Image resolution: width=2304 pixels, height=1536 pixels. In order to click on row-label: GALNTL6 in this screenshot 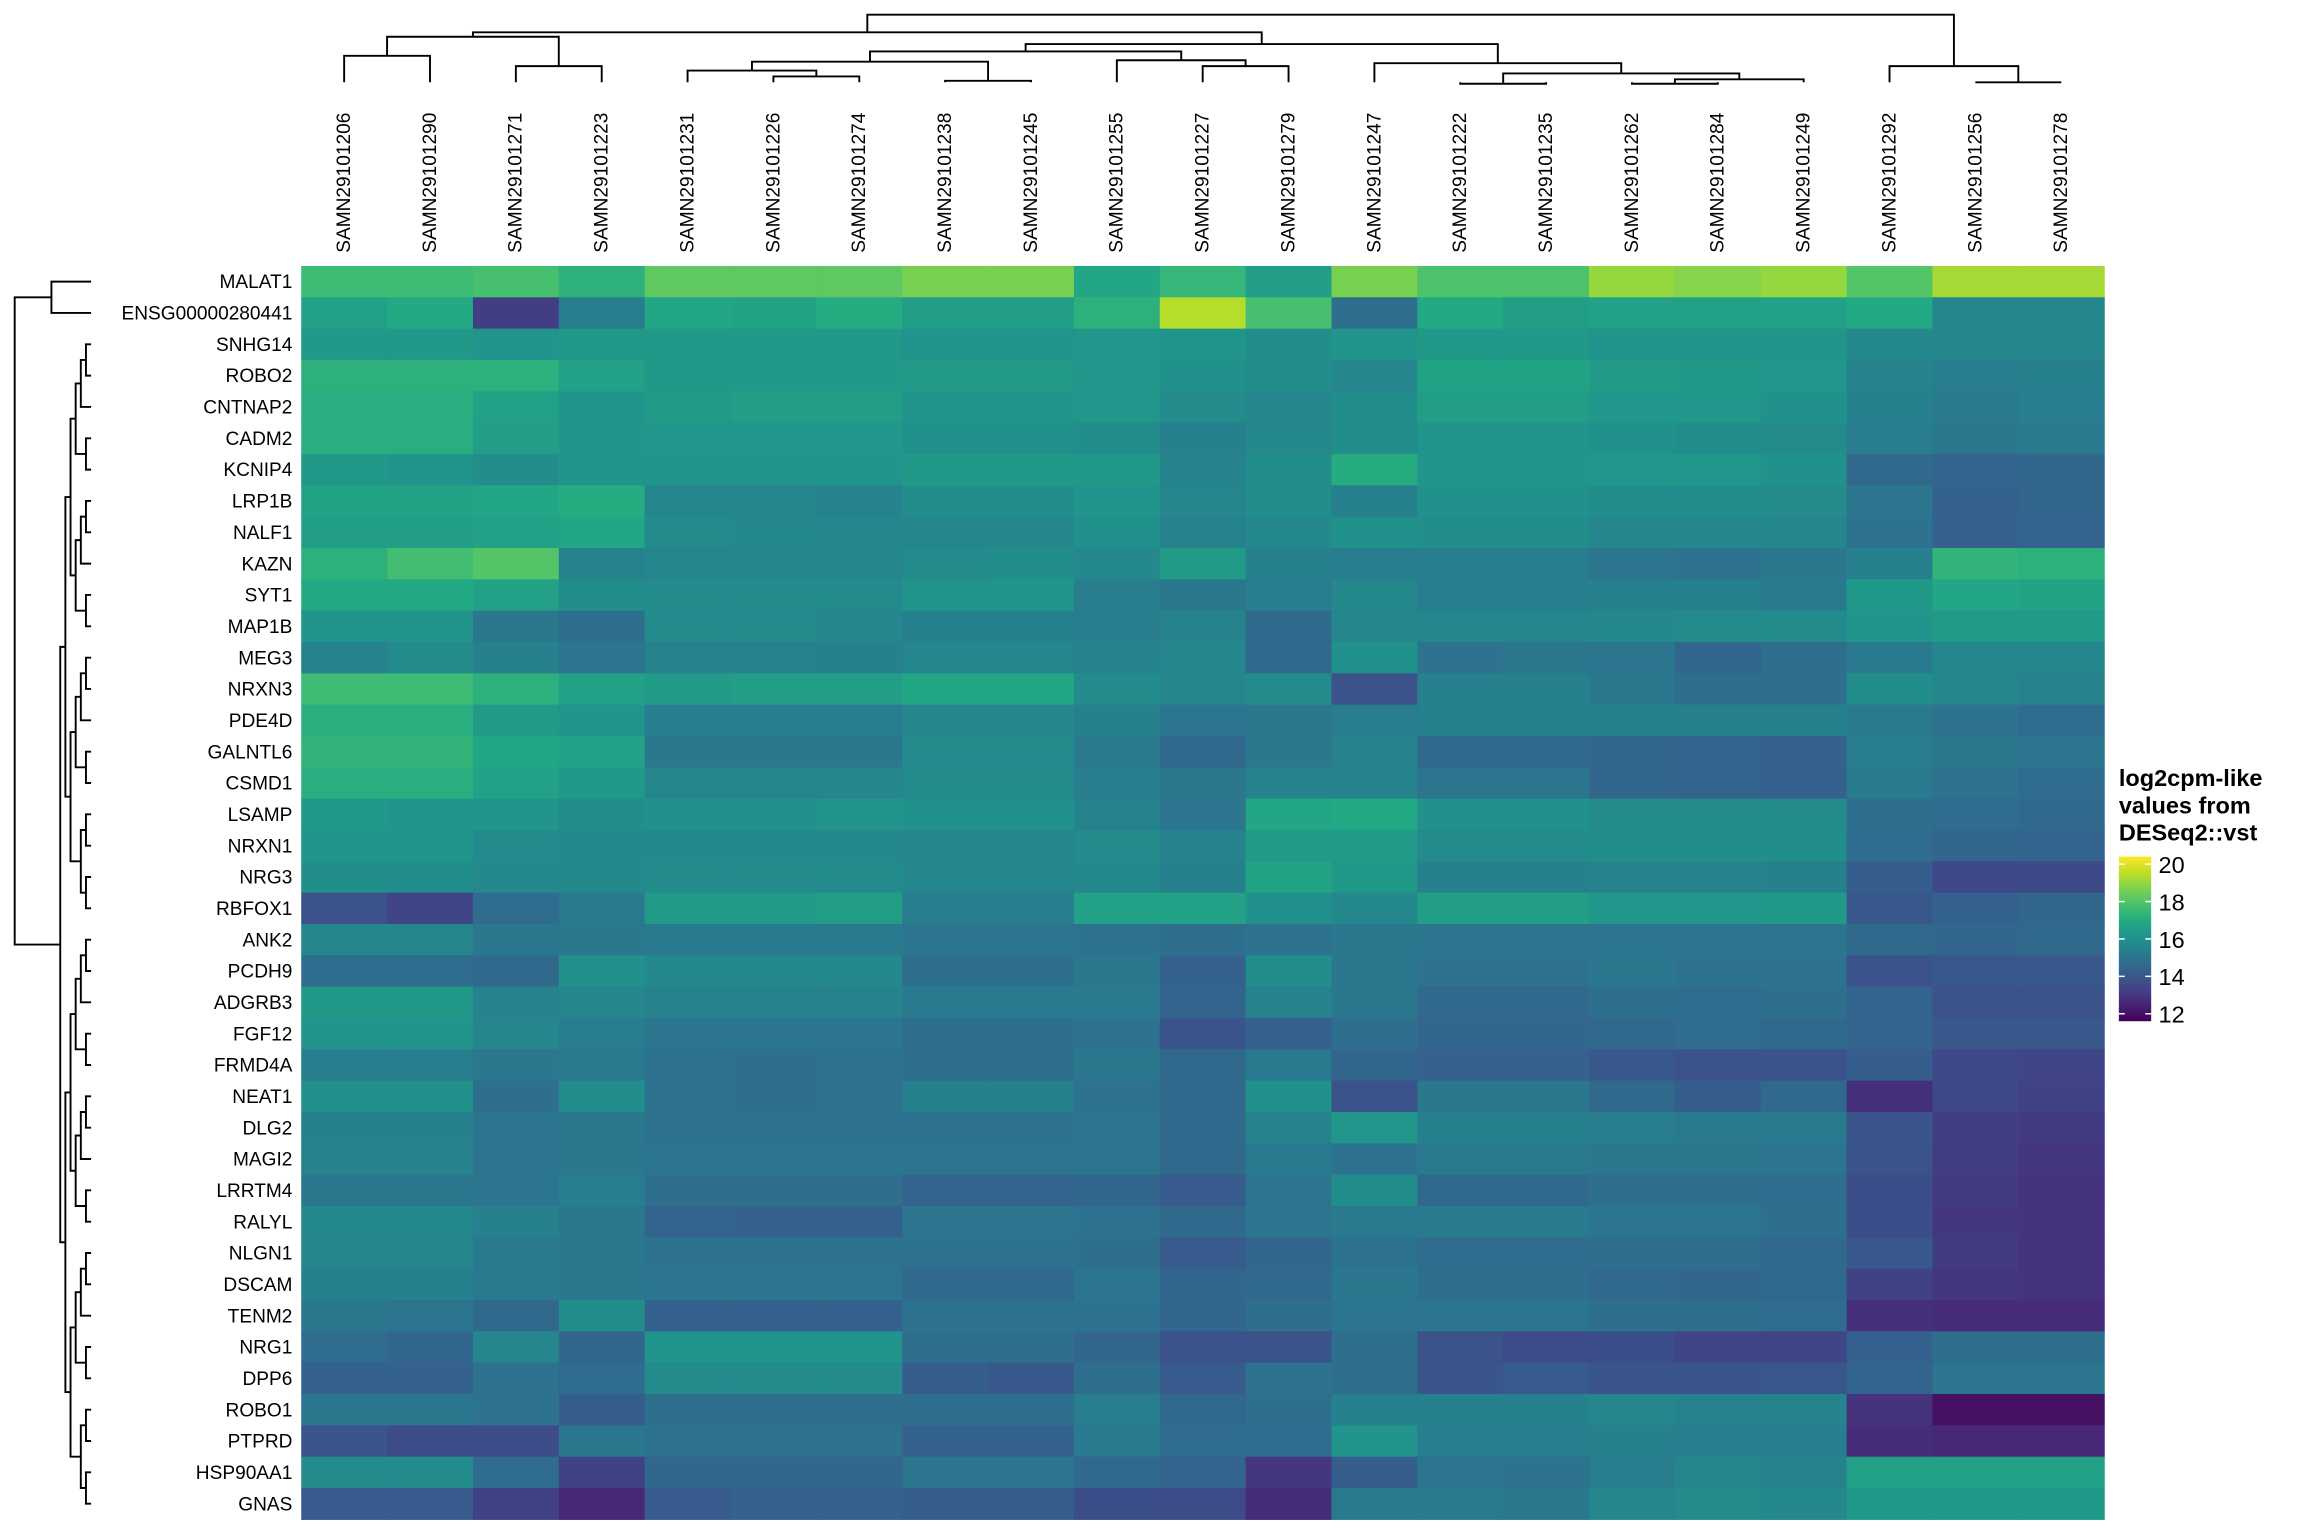, I will do `click(250, 752)`.